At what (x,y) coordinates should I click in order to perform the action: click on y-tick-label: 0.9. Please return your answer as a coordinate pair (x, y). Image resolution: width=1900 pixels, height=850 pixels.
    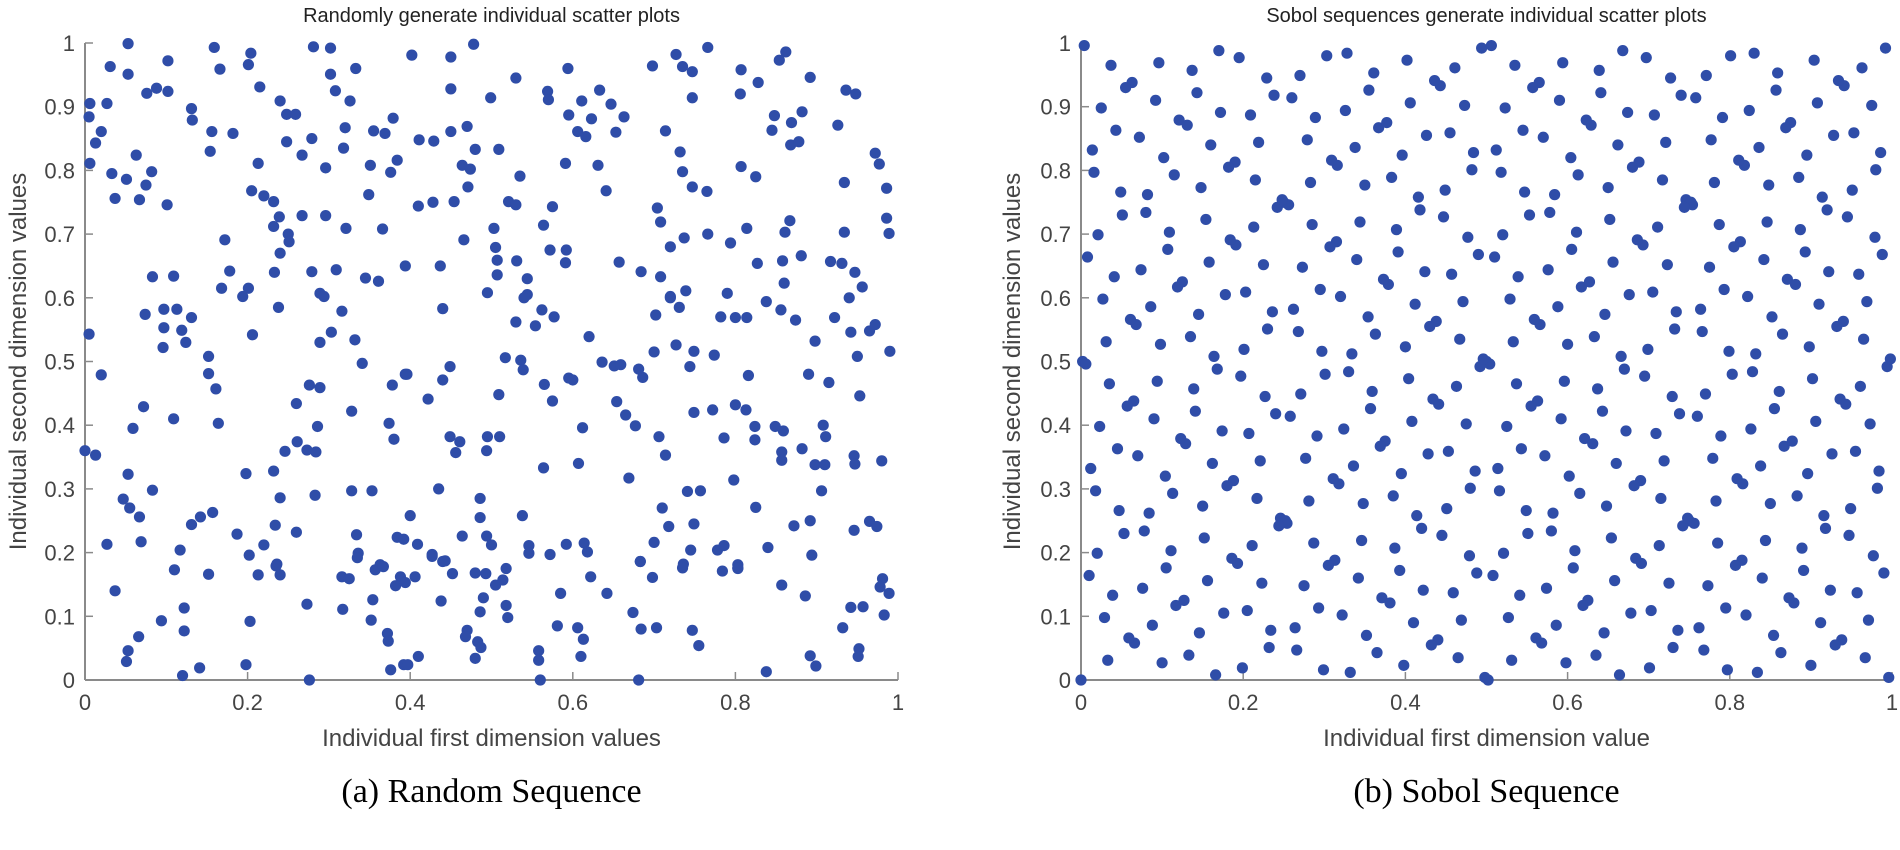
    Looking at the image, I should click on (59, 107).